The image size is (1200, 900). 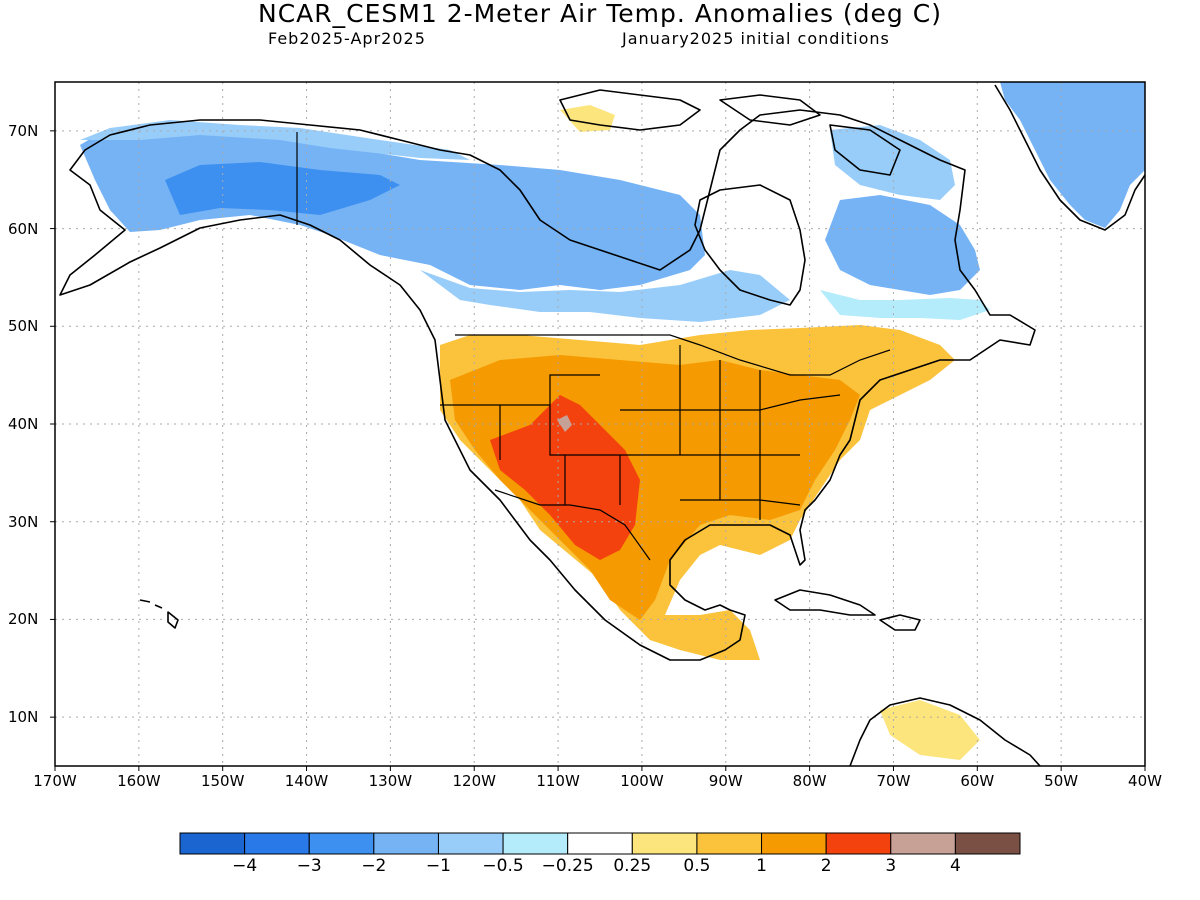 I want to click on lon-tick-label: 80W, so click(x=809, y=781).